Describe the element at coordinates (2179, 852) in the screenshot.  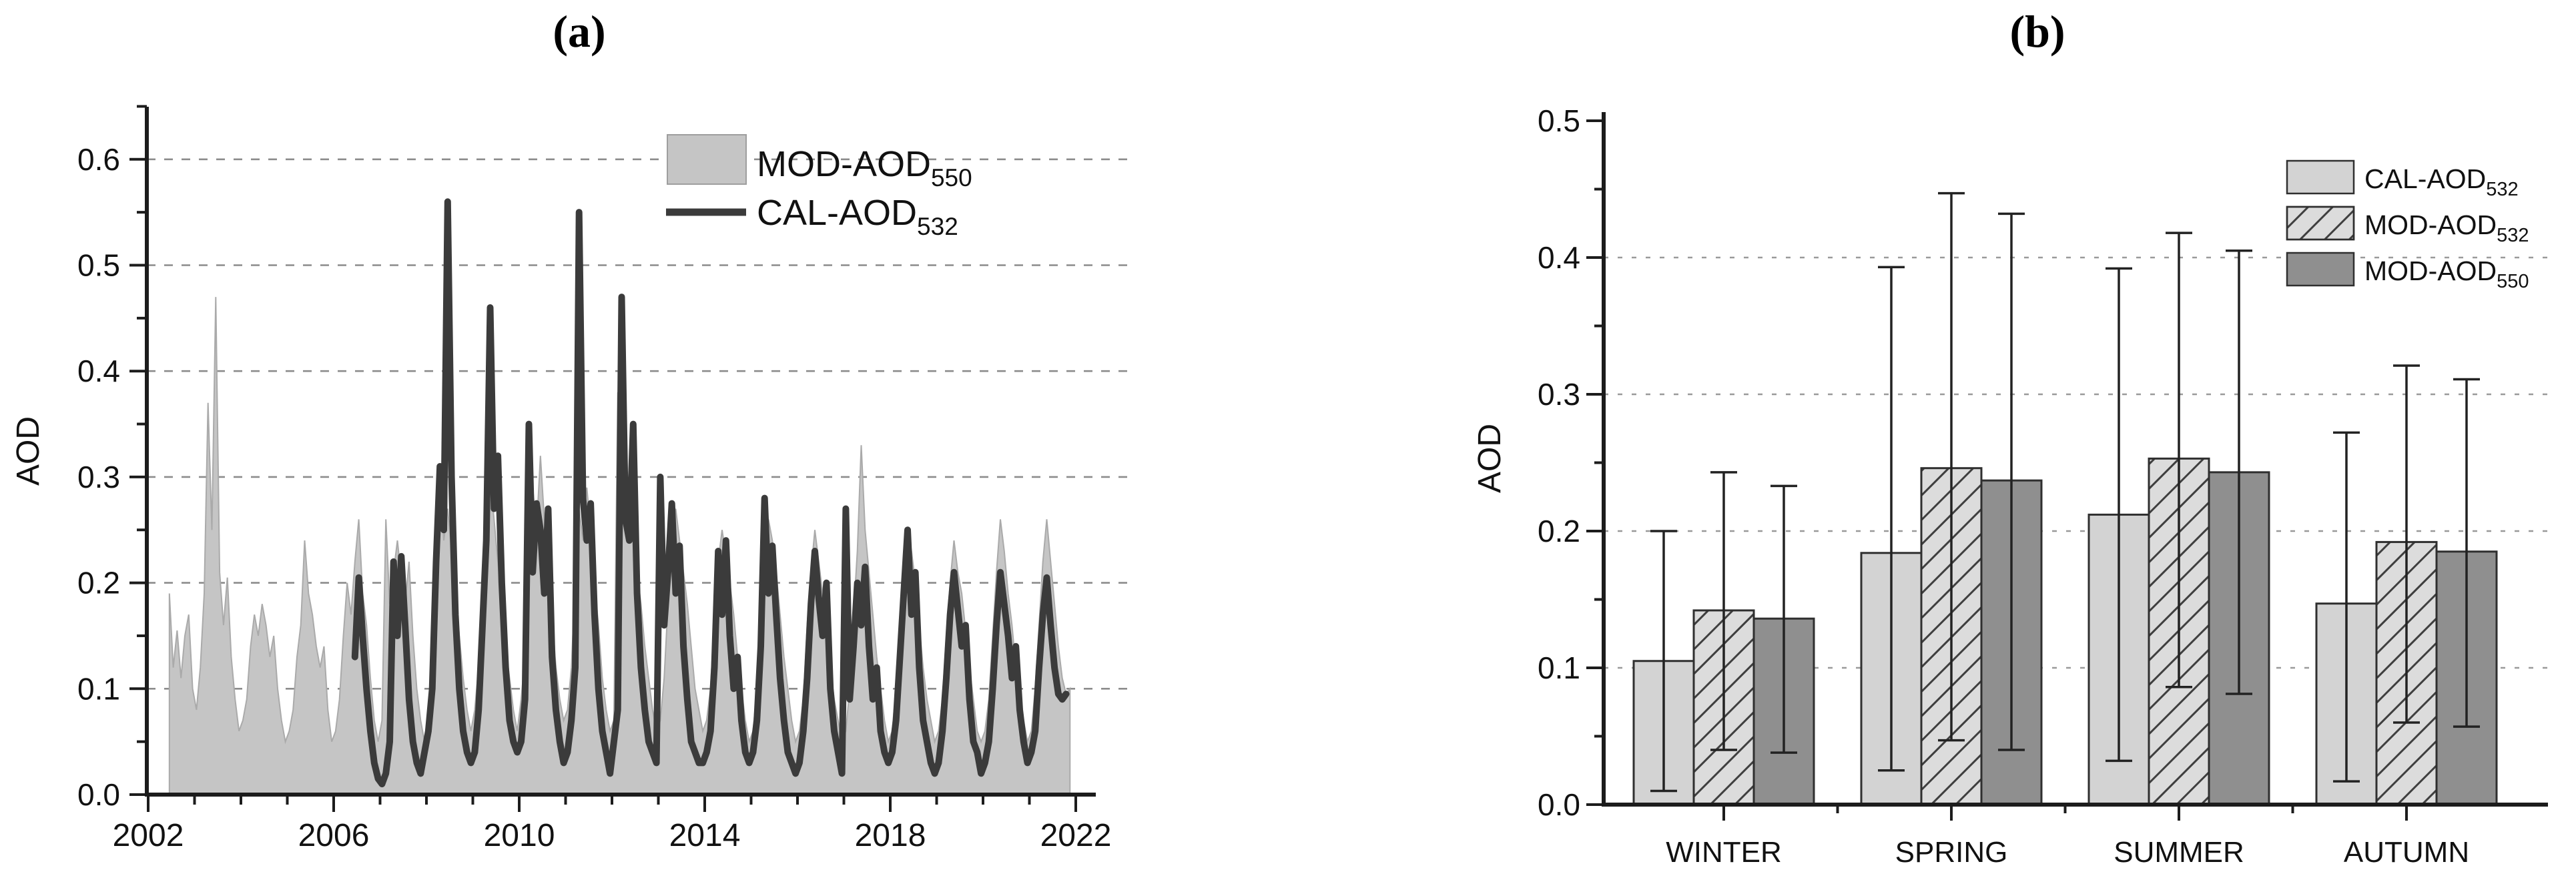
I see `x-tick-label: SUMMER` at that location.